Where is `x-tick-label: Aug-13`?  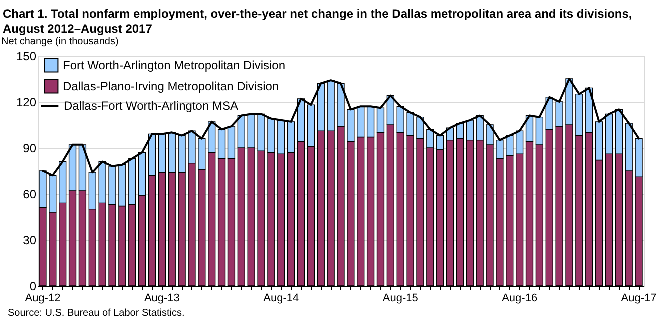 x-tick-label: Aug-13 is located at coordinates (162, 298).